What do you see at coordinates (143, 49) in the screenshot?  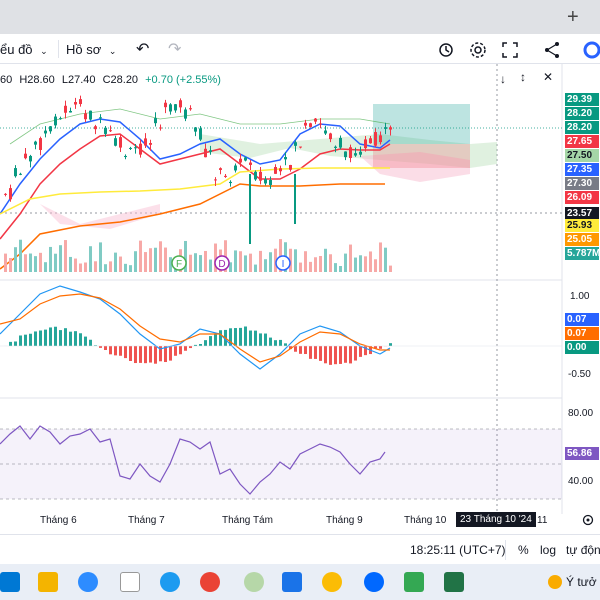 I see `undo-icon: ↶` at bounding box center [143, 49].